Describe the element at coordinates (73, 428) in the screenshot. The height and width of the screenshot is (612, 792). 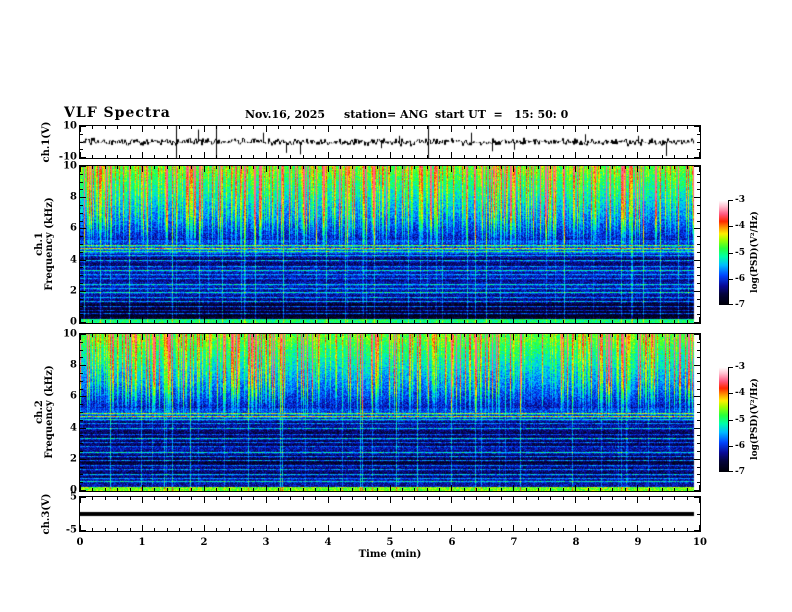
I see `y-tick-label: 4` at that location.